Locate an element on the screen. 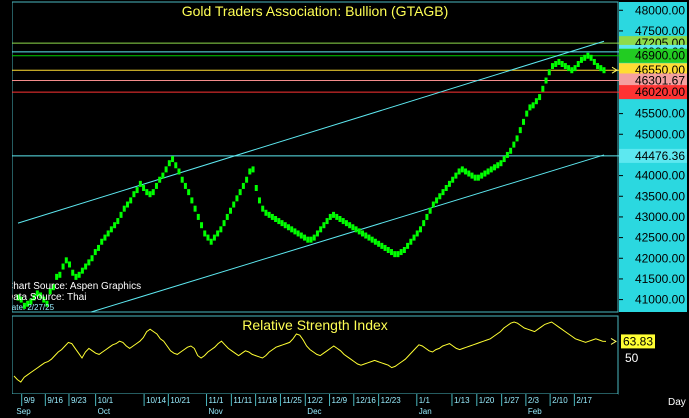 Image resolution: width=689 pixels, height=418 pixels. level-label: 46020.00 is located at coordinates (660, 92).